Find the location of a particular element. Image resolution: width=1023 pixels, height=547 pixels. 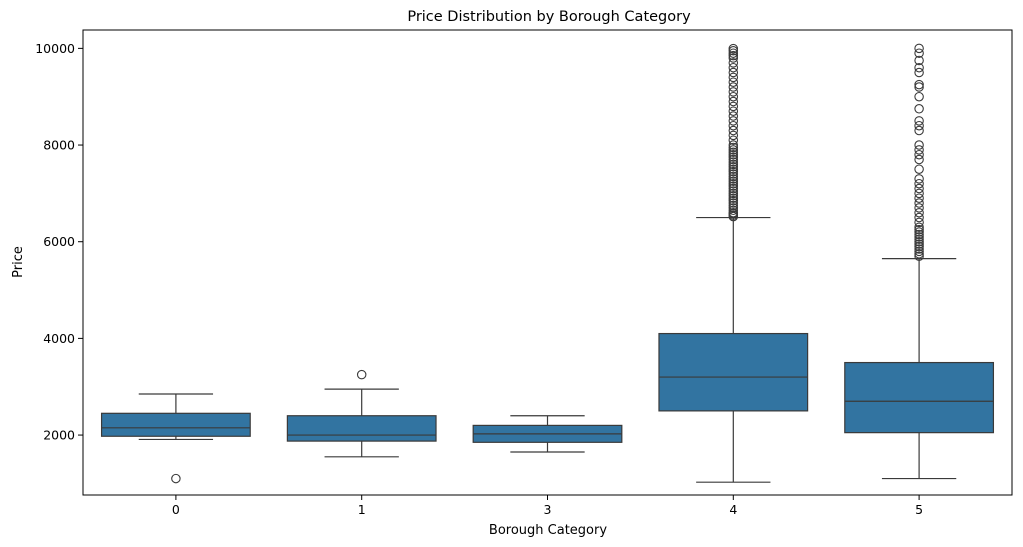

y-axis-label: Price is located at coordinates (18, 262).